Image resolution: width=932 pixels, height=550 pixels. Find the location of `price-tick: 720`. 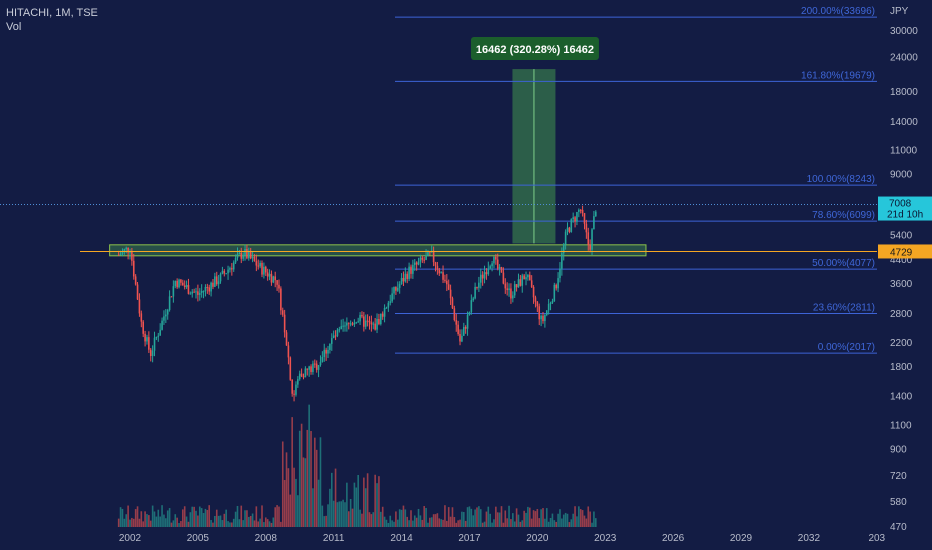

price-tick: 720 is located at coordinates (898, 476).